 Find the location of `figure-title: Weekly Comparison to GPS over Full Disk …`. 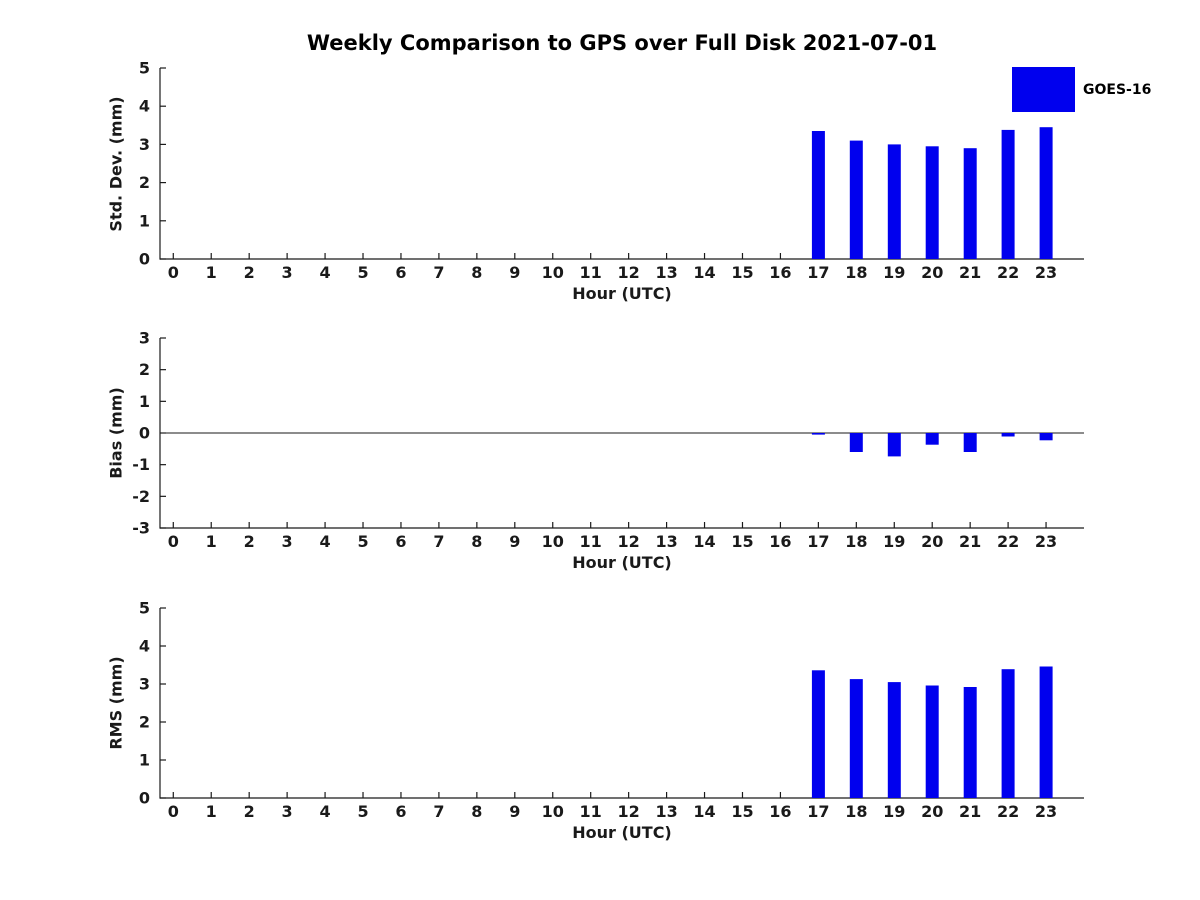

figure-title: Weekly Comparison to GPS over Full Disk … is located at coordinates (622, 43).